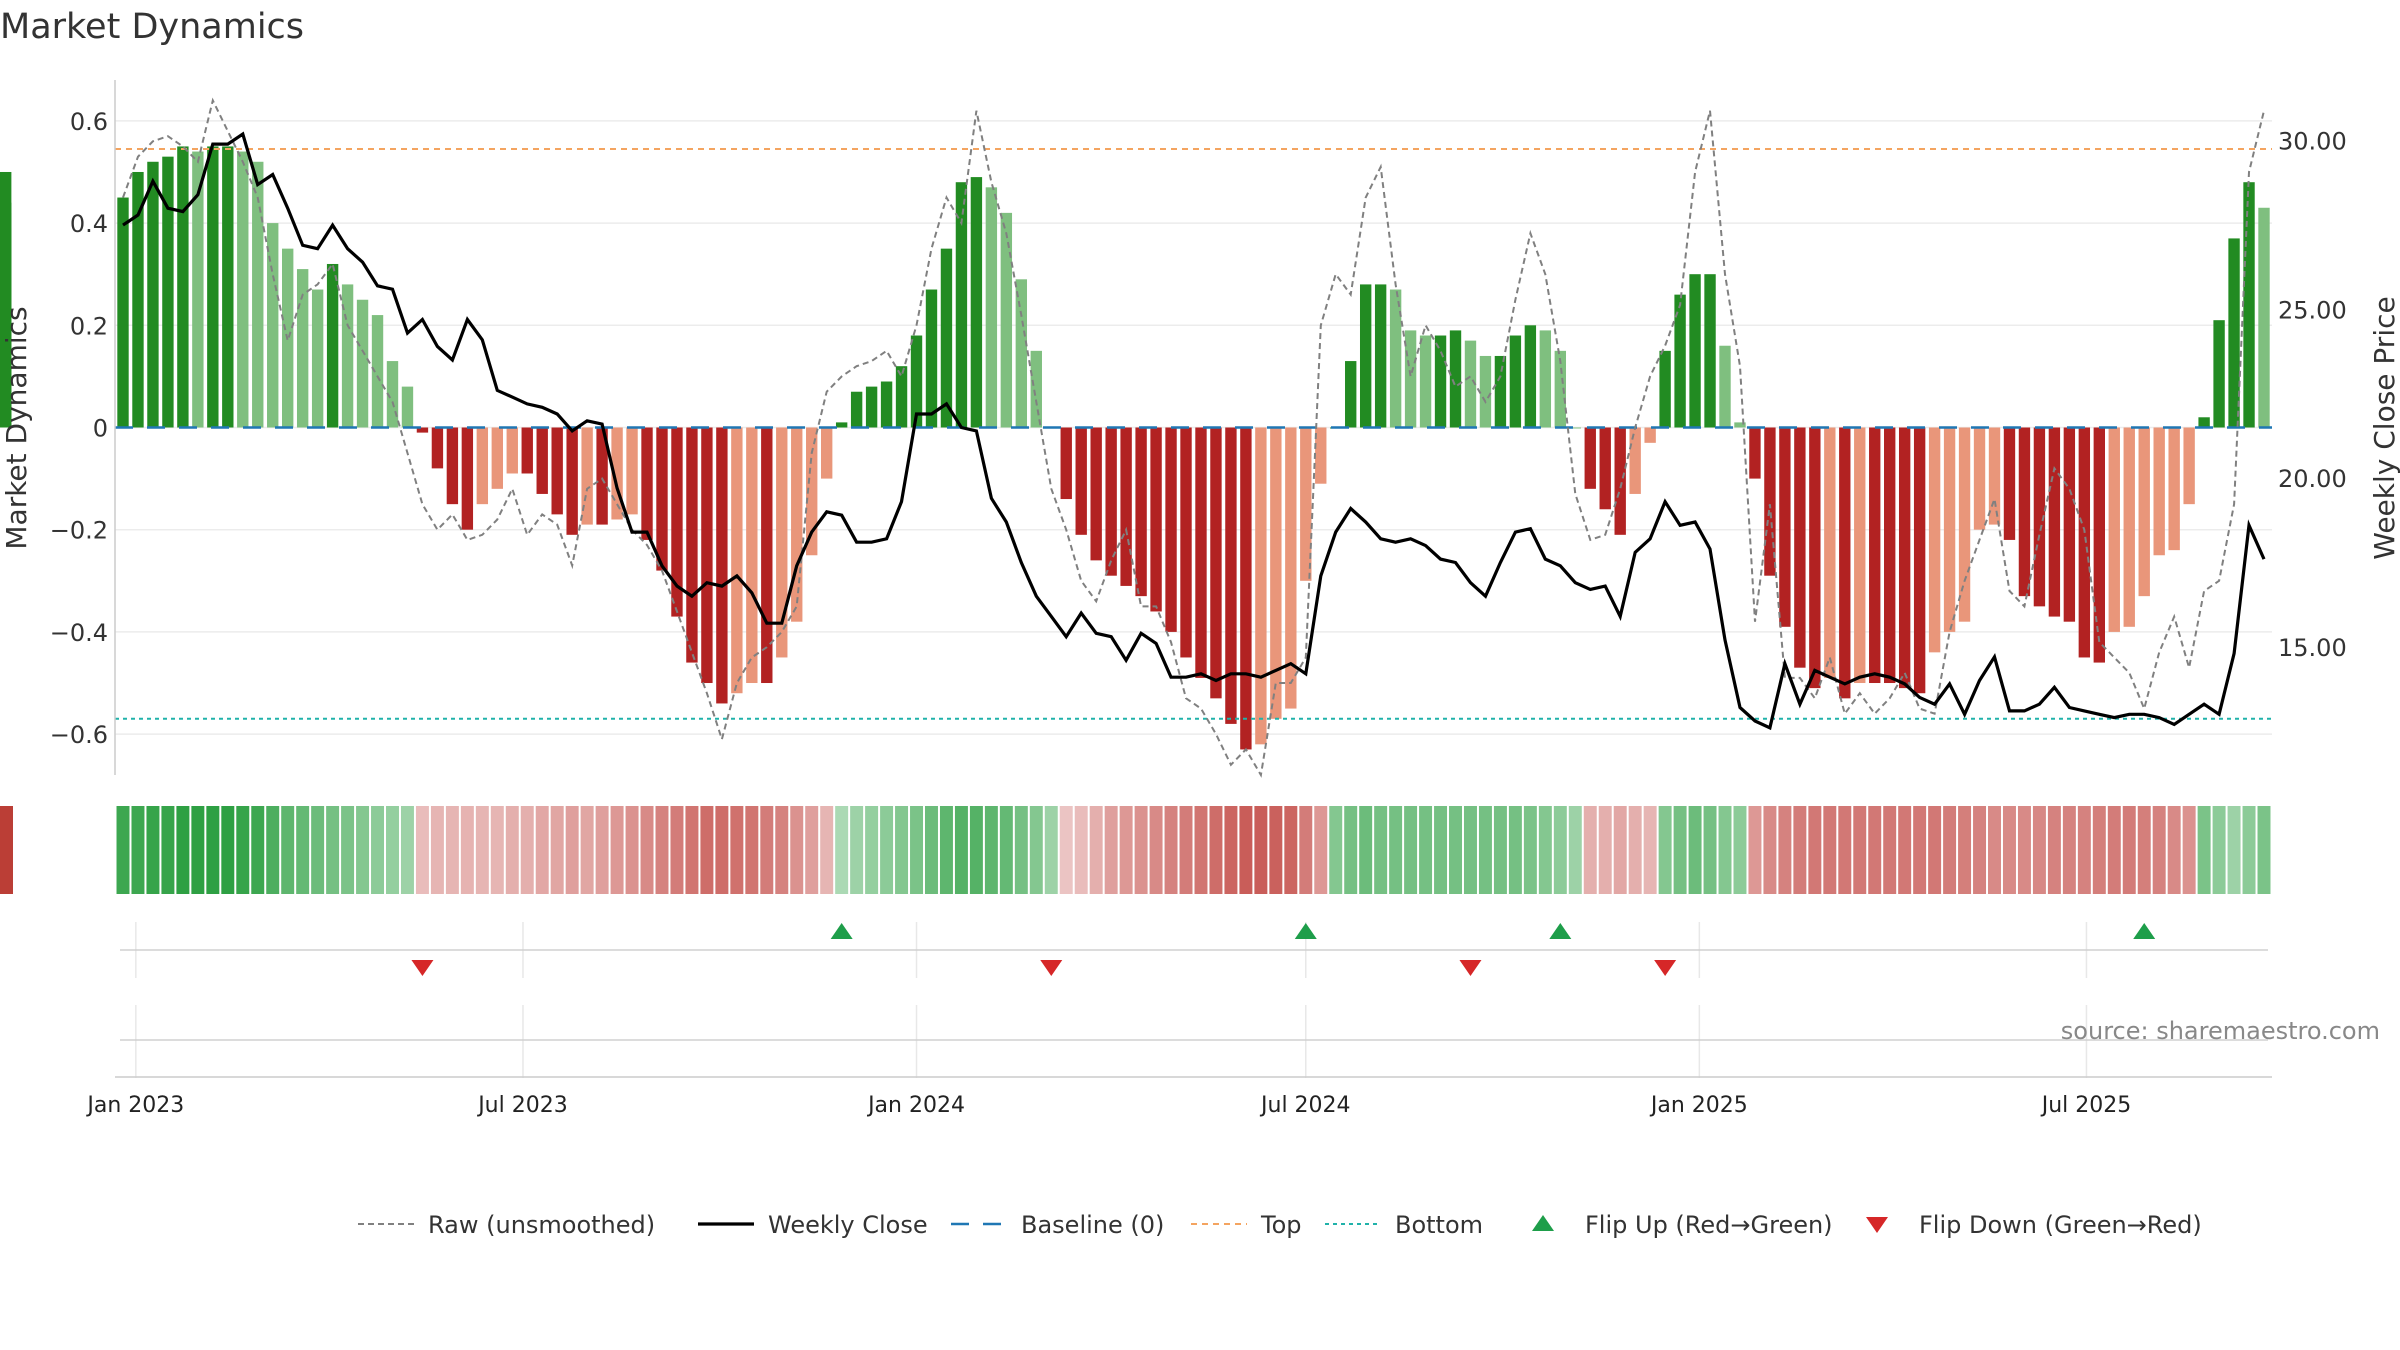 Image resolution: width=2400 pixels, height=1350 pixels. What do you see at coordinates (1543, 1223) in the screenshot?
I see `legend-swatch-flip-up` at bounding box center [1543, 1223].